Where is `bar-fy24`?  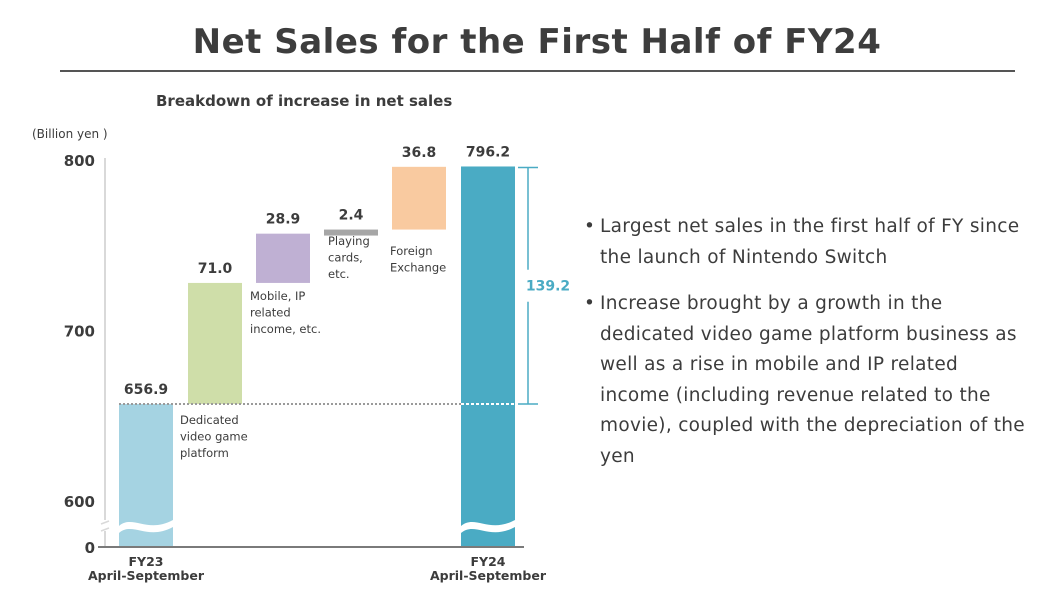 bar-fy24 is located at coordinates (488, 356).